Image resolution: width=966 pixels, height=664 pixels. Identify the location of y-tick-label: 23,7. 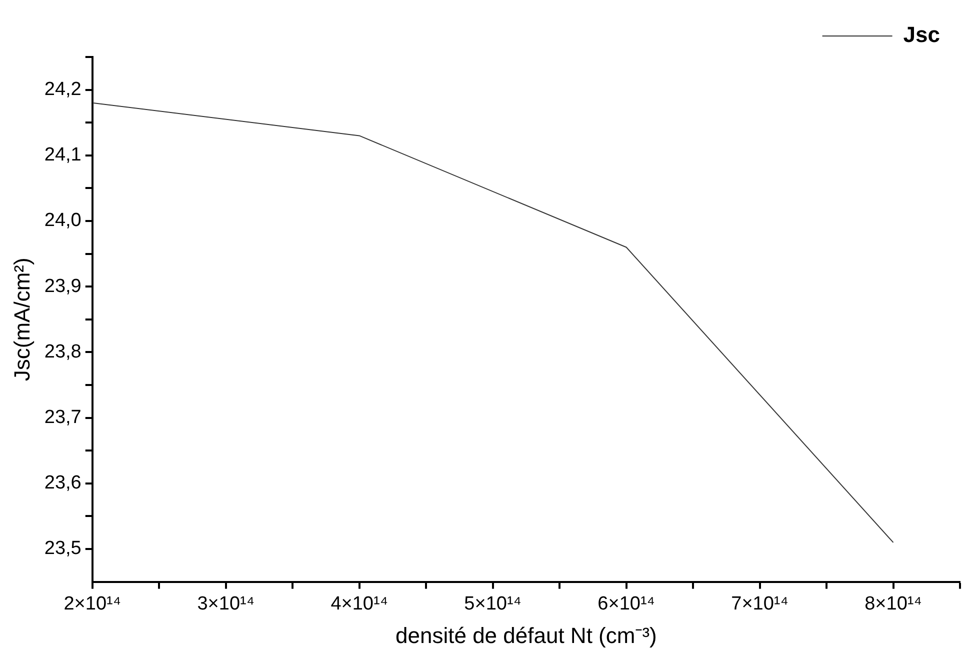
(63, 417).